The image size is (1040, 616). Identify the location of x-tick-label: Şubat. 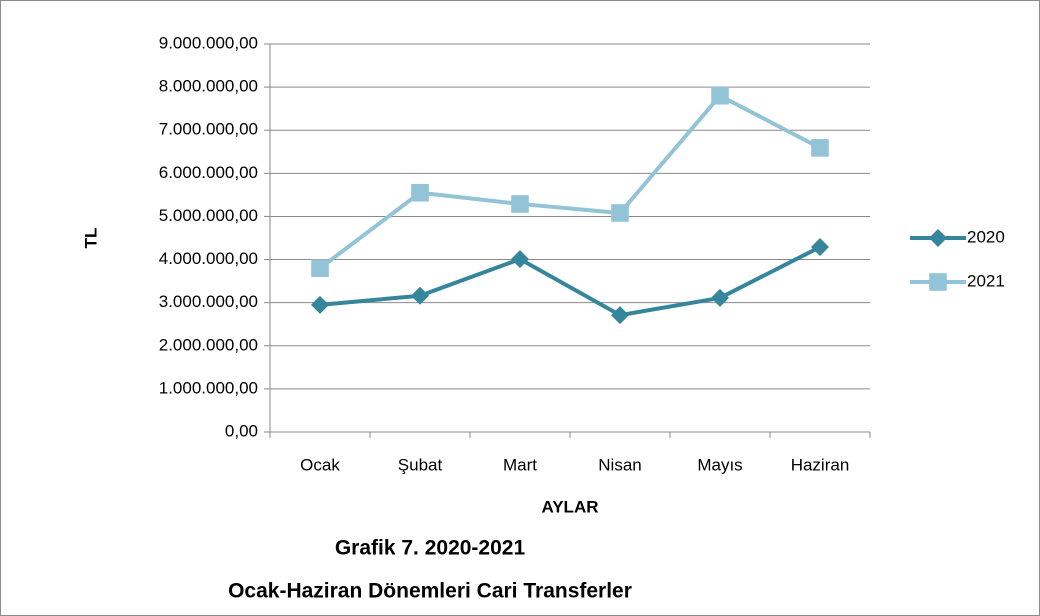
(420, 464).